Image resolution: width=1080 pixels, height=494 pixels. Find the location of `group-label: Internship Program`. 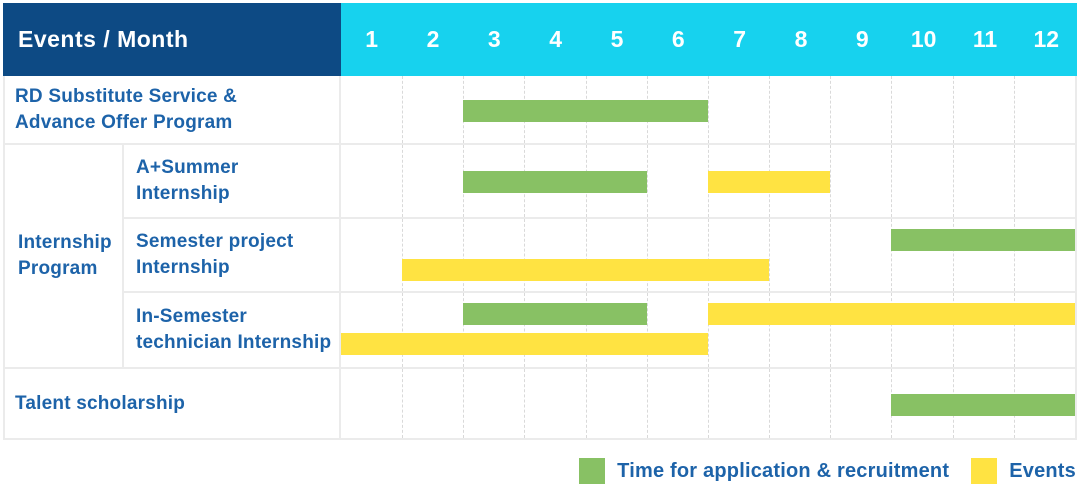

group-label: Internship Program is located at coordinates (63, 257).